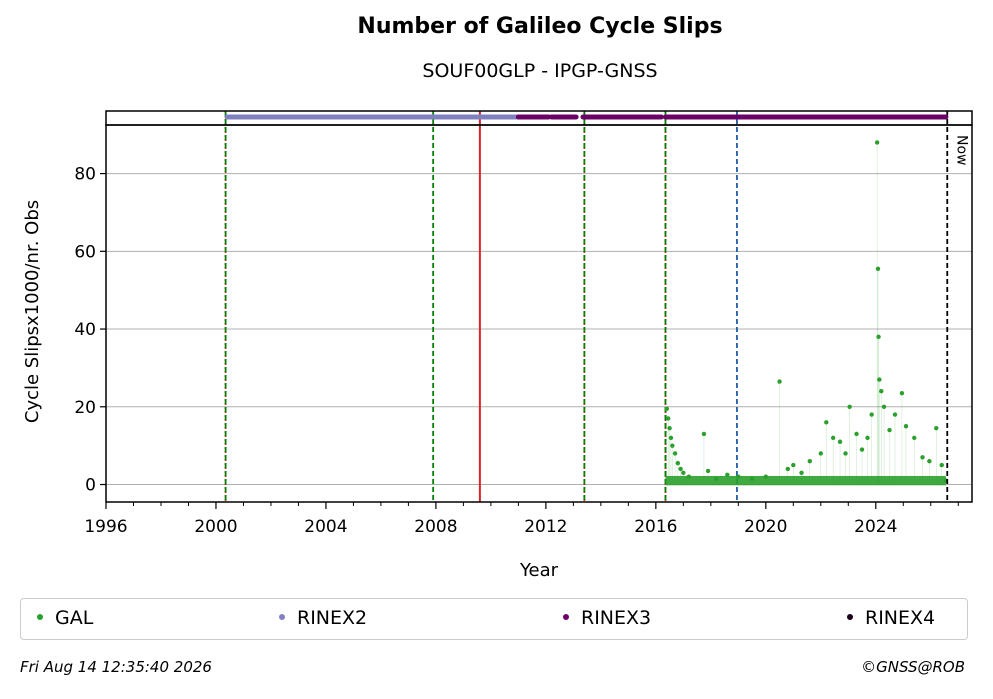 The image size is (993, 699). What do you see at coordinates (875, 527) in the screenshot?
I see `x-tick-label: 2024` at bounding box center [875, 527].